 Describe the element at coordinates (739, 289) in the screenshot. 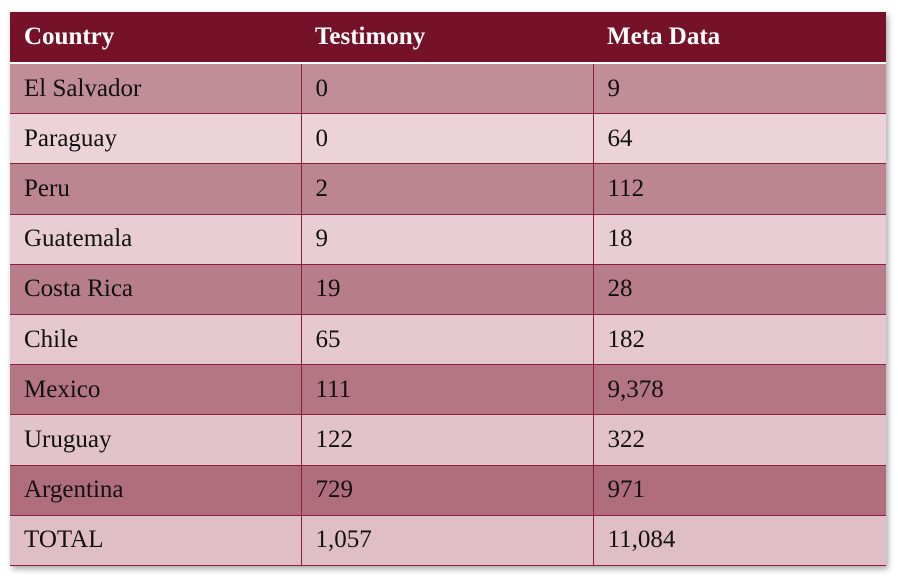

I see `cell-meta-data: 28` at that location.